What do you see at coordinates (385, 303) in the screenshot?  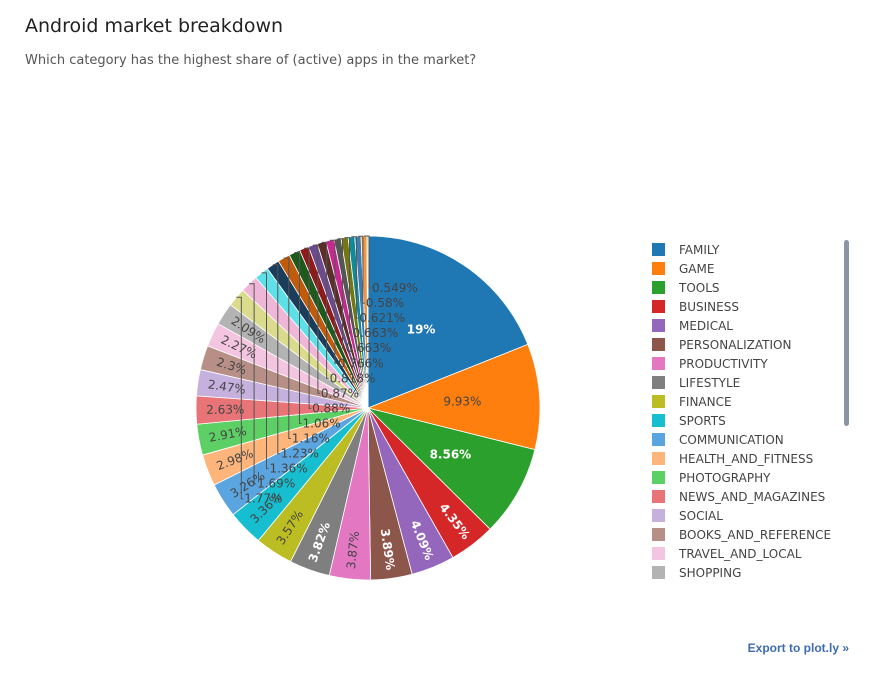 I see `slice-percent-label: 0.58%` at bounding box center [385, 303].